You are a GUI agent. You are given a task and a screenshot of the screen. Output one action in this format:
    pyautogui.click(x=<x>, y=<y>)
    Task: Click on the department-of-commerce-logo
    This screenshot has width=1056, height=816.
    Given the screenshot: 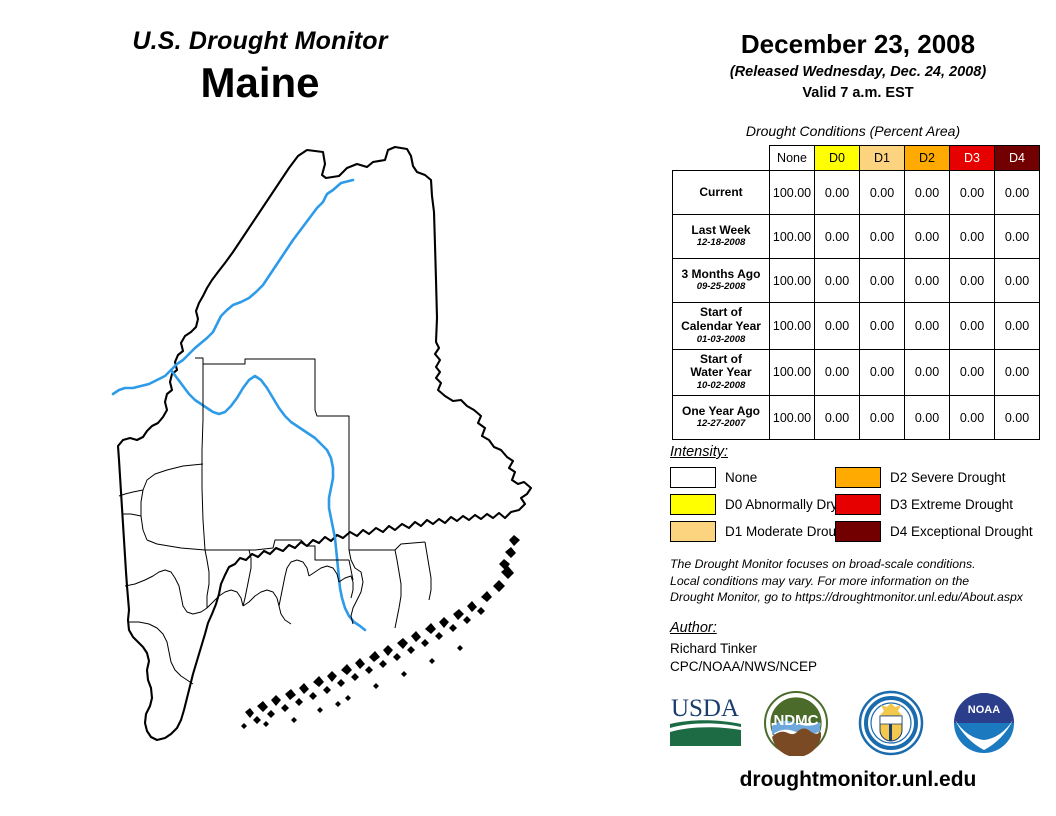 What is the action you would take?
    pyautogui.click(x=891, y=723)
    